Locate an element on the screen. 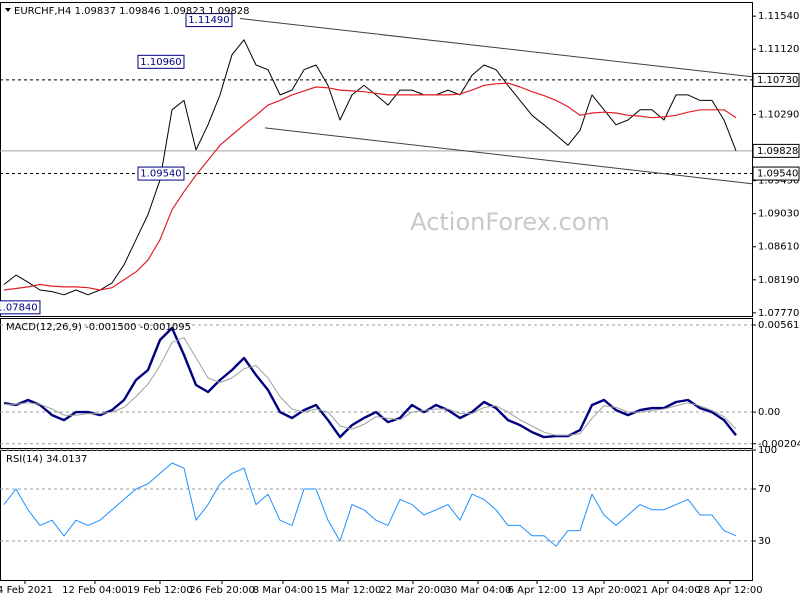 The image size is (800, 600). x-tick-label: 26 Feb 20:00 is located at coordinates (222, 590).